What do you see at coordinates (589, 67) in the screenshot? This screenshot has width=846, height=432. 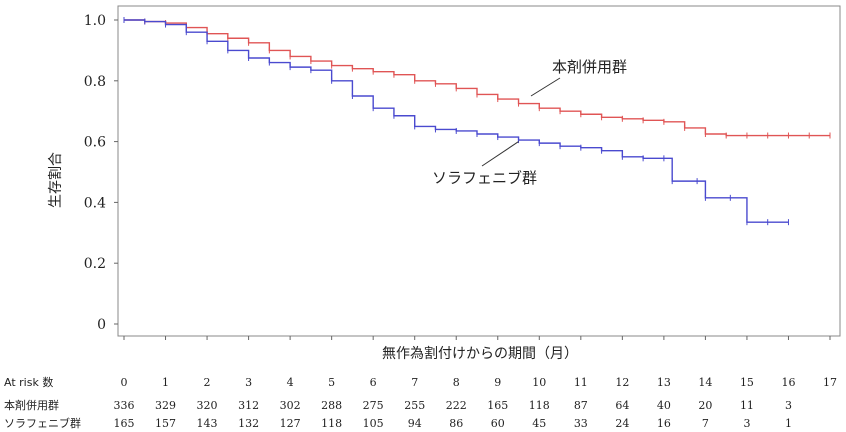 I see `series-label-combo: 本剤併用群` at bounding box center [589, 67].